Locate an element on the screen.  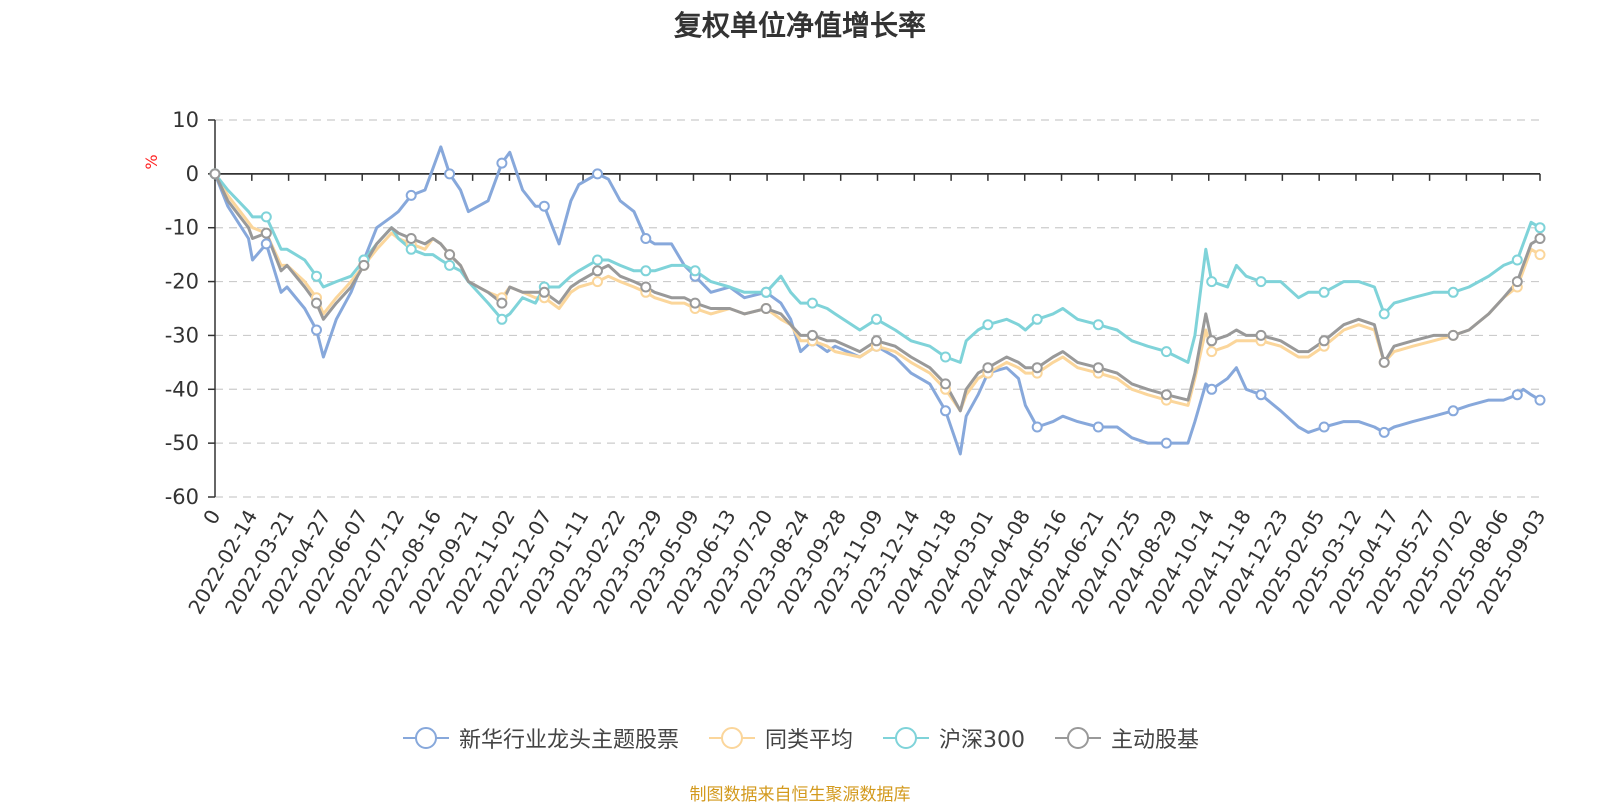
chart-title: 复权单位净值增长率 is located at coordinates (799, 25).